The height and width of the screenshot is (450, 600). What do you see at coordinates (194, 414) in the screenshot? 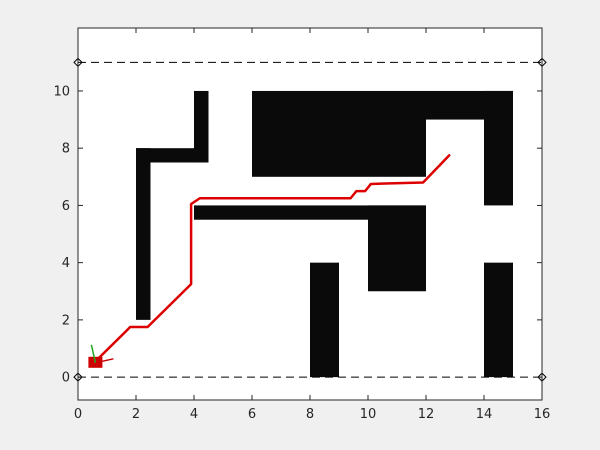
I see `x-tick-label-2: 4` at bounding box center [194, 414].